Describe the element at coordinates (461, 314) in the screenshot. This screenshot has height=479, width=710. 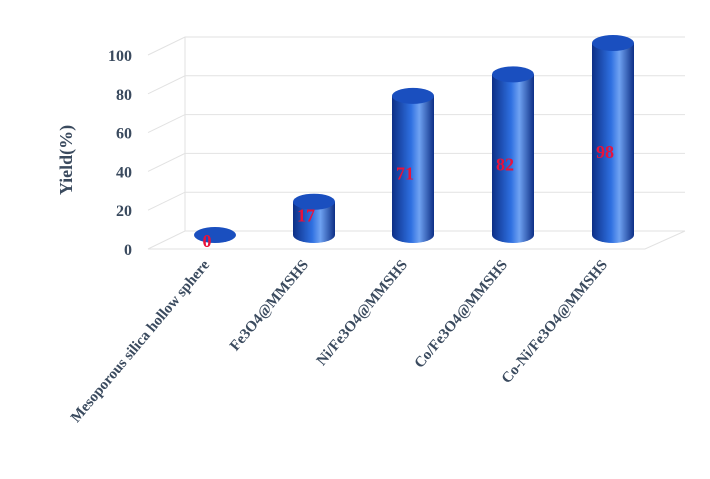
I see `category-label: Co/Fe3O4@MMSHS` at that location.